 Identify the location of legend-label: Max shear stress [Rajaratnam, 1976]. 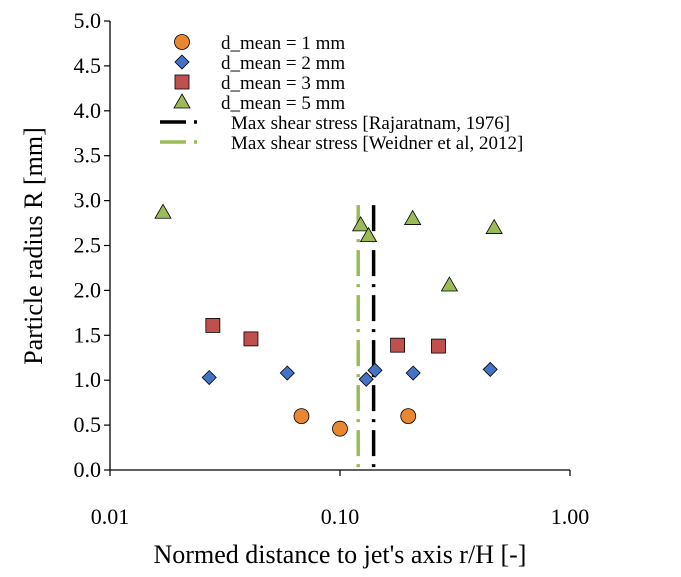
(370, 123).